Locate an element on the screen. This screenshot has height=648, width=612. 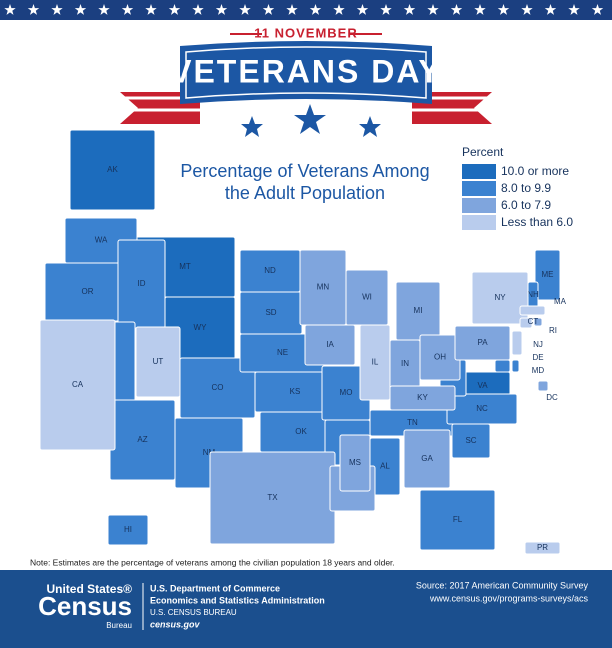
state-label: MS is located at coordinates (355, 462).